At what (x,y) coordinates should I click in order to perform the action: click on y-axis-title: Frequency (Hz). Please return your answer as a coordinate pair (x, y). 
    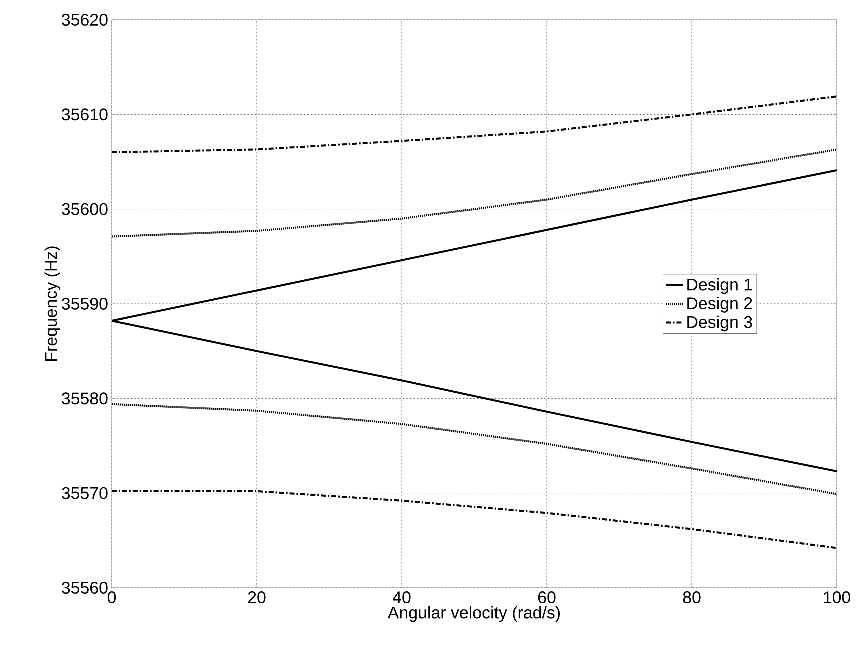
    Looking at the image, I should click on (52, 303).